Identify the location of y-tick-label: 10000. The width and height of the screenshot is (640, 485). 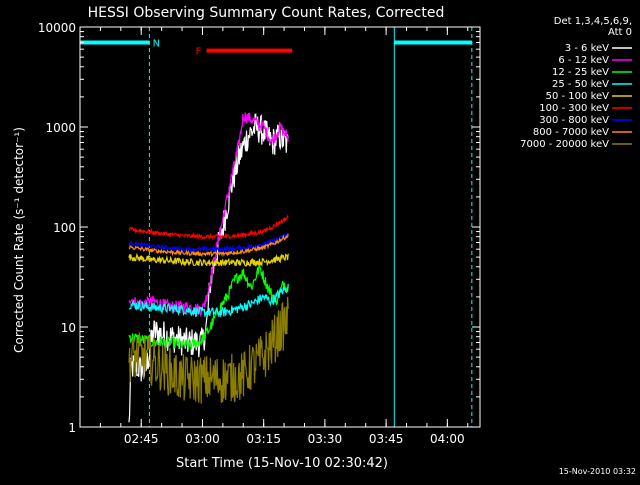
(57, 28).